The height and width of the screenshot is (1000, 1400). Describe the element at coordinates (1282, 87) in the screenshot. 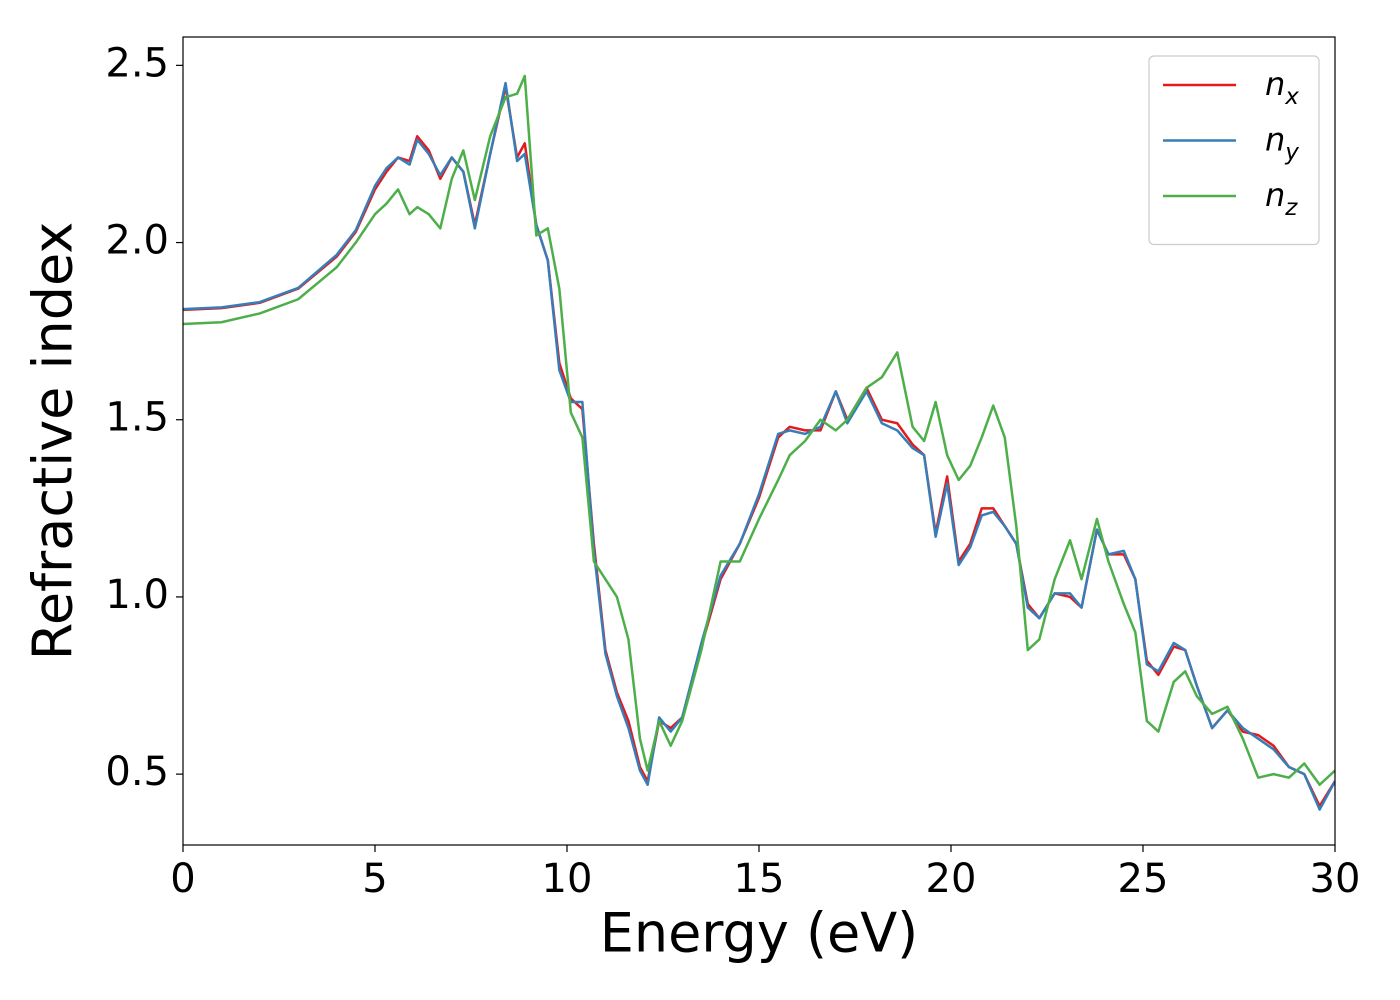

I see `legend-label: nx` at that location.